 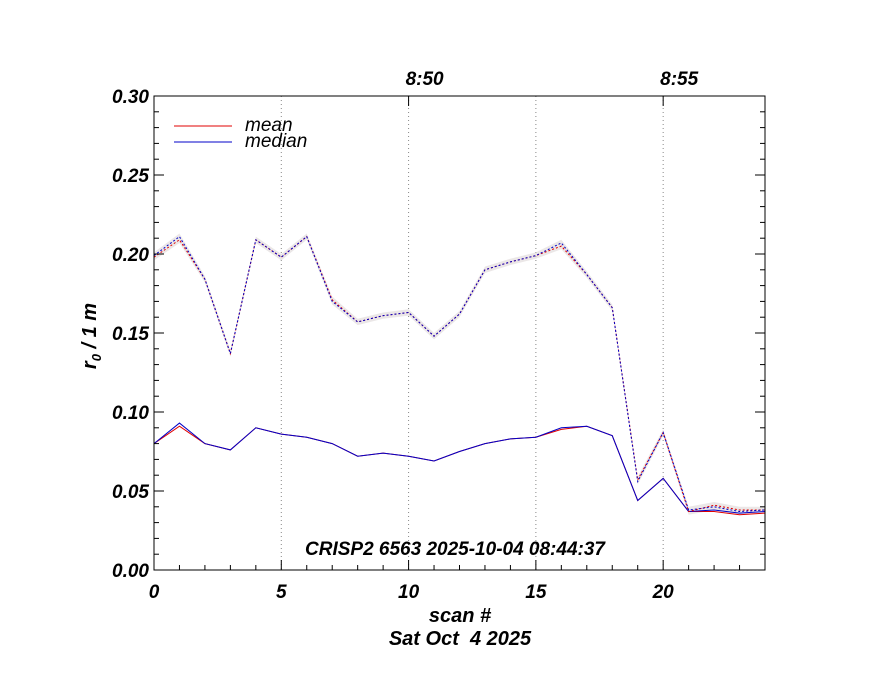 I want to click on y-tick-label-4: 0.20, so click(x=130, y=255).